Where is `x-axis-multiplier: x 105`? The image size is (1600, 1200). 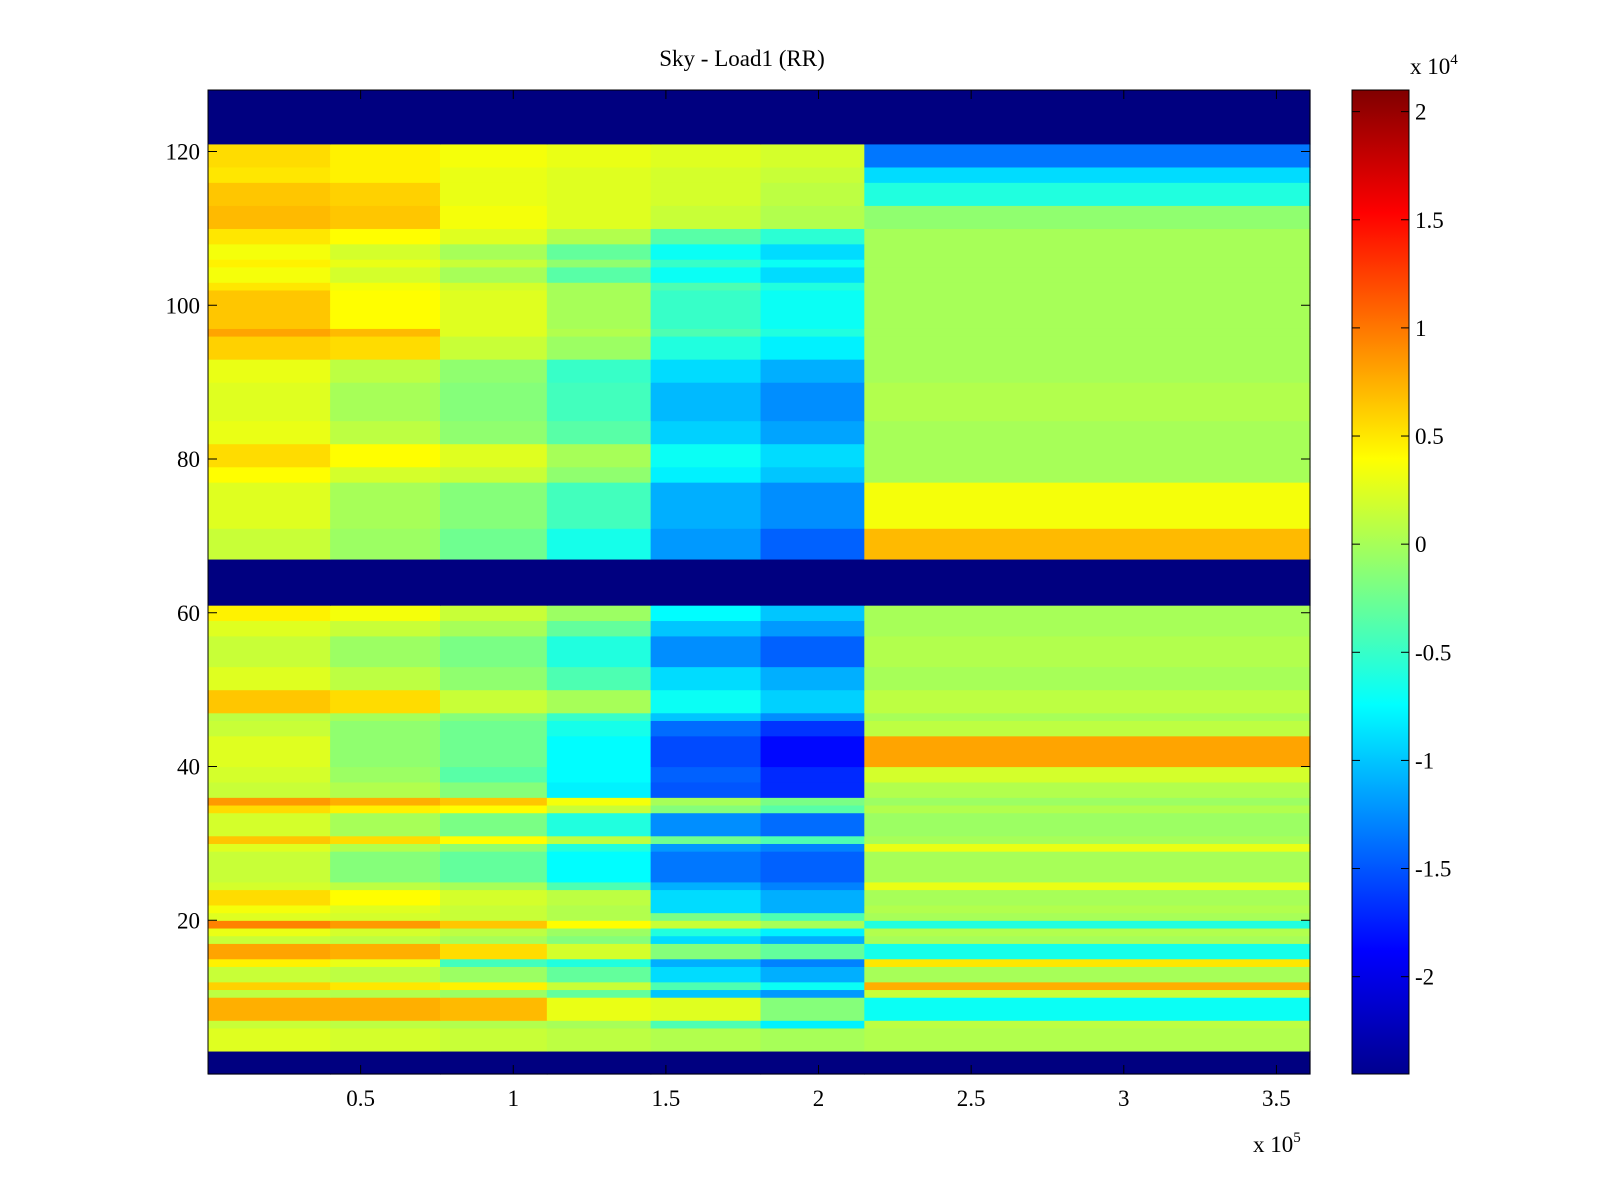
x-axis-multiplier: x 105 is located at coordinates (1277, 1143).